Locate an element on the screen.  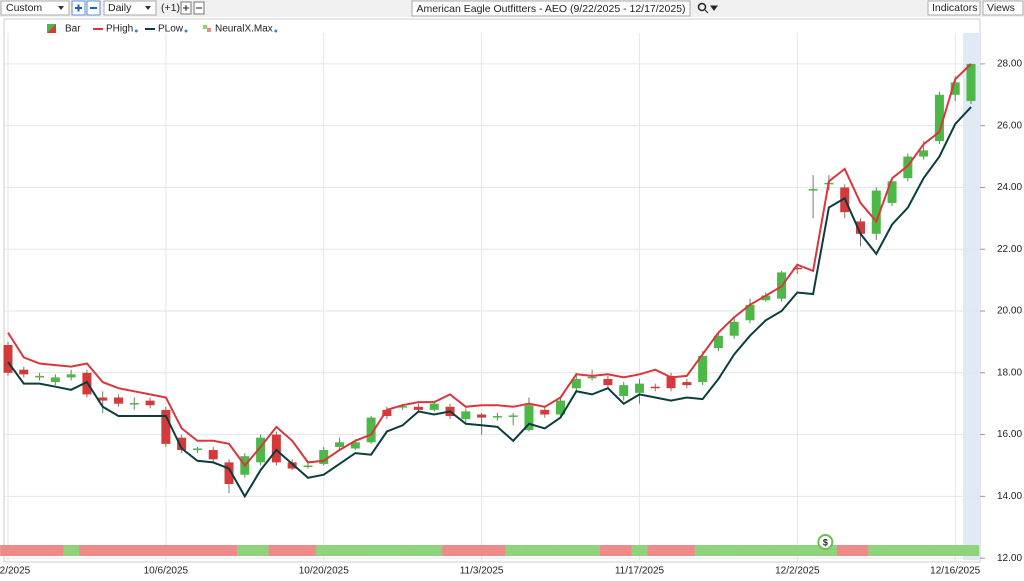
legend-label: NeuralX.Max is located at coordinates (244, 29).